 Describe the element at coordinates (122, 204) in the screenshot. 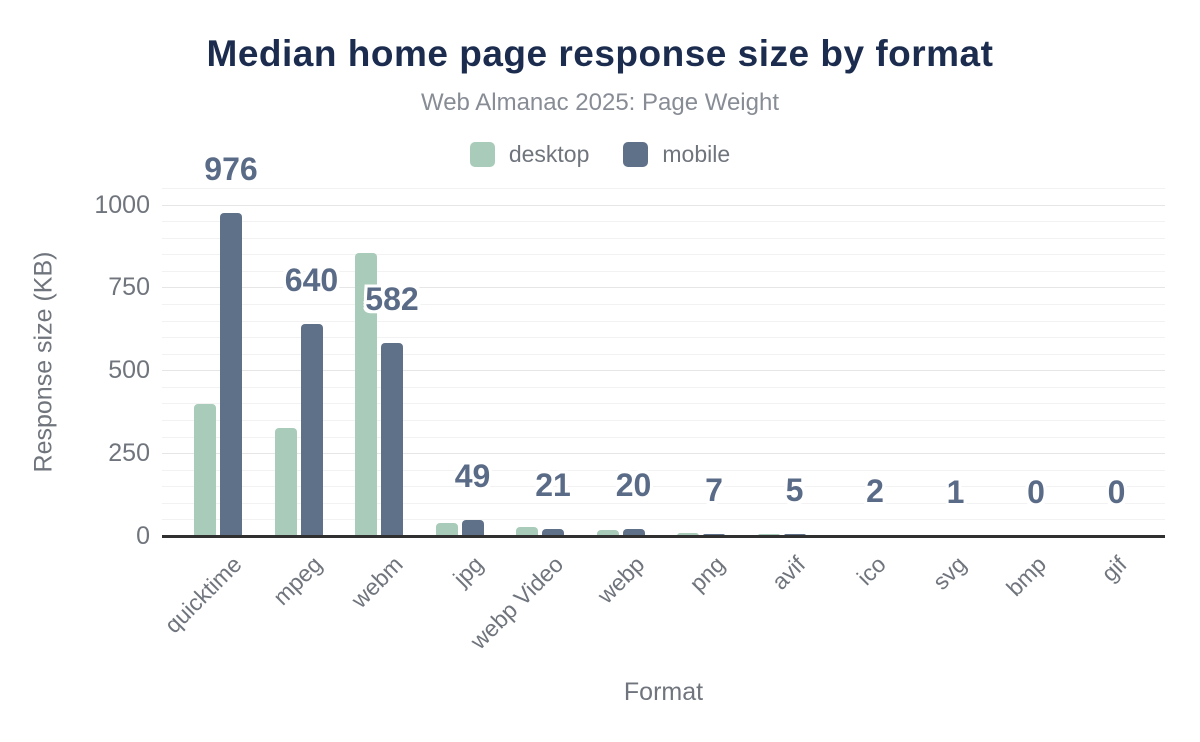

I see `y-tick-label-1000: 1000` at that location.